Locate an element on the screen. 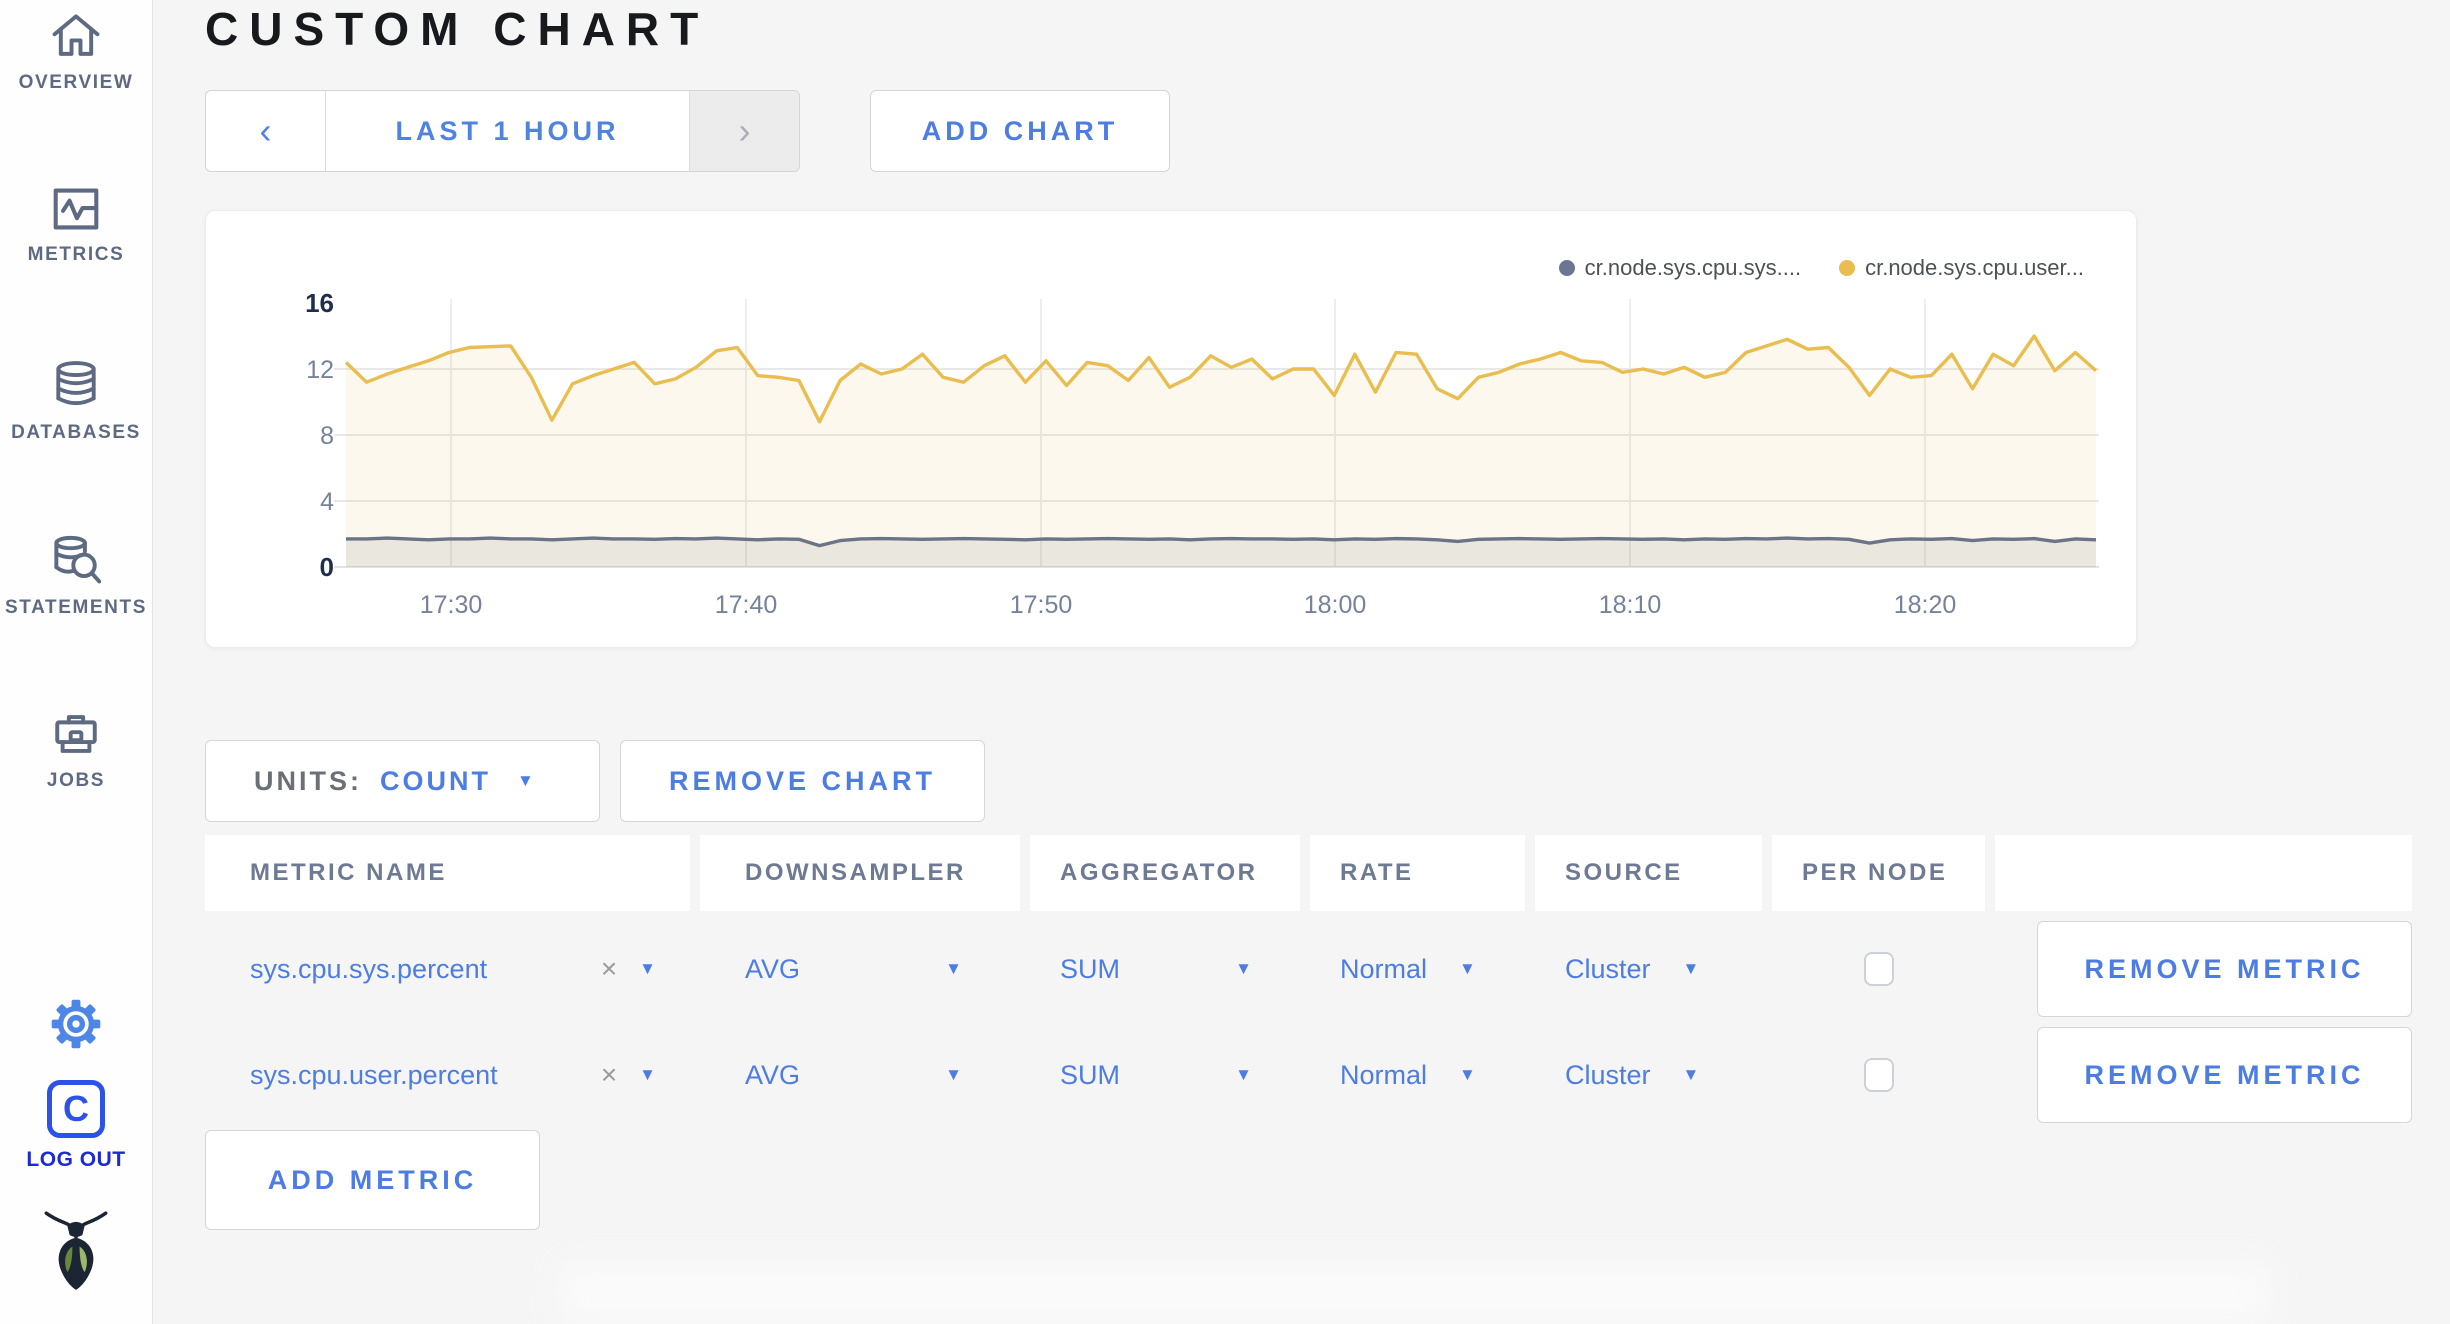 Image resolution: width=2450 pixels, height=1324 pixels. column-header-source: SOURCE is located at coordinates (1648, 873).